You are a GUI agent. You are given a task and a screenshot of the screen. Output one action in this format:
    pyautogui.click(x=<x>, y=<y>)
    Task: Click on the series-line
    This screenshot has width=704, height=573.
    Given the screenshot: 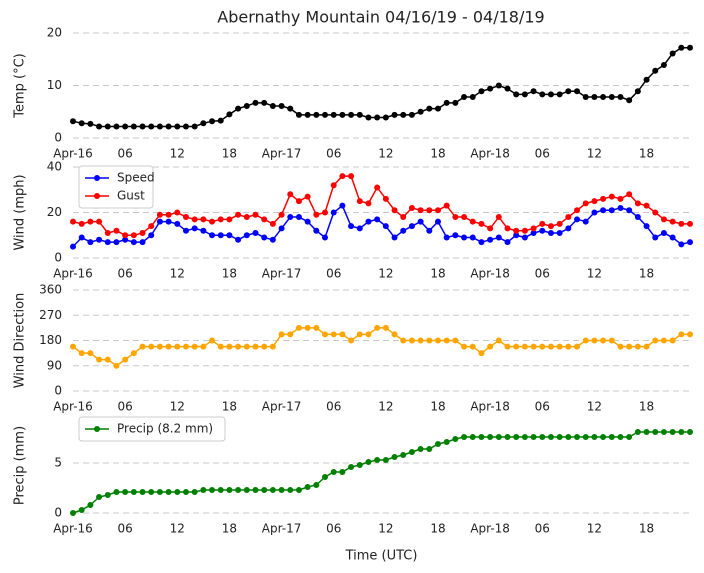 What is the action you would take?
    pyautogui.click(x=381, y=226)
    